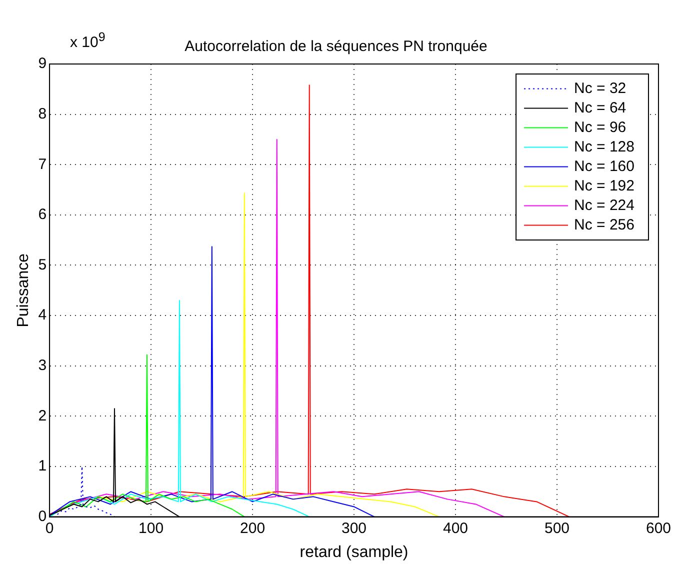 The width and height of the screenshot is (682, 572). I want to click on x-tick-label: 100, so click(151, 528).